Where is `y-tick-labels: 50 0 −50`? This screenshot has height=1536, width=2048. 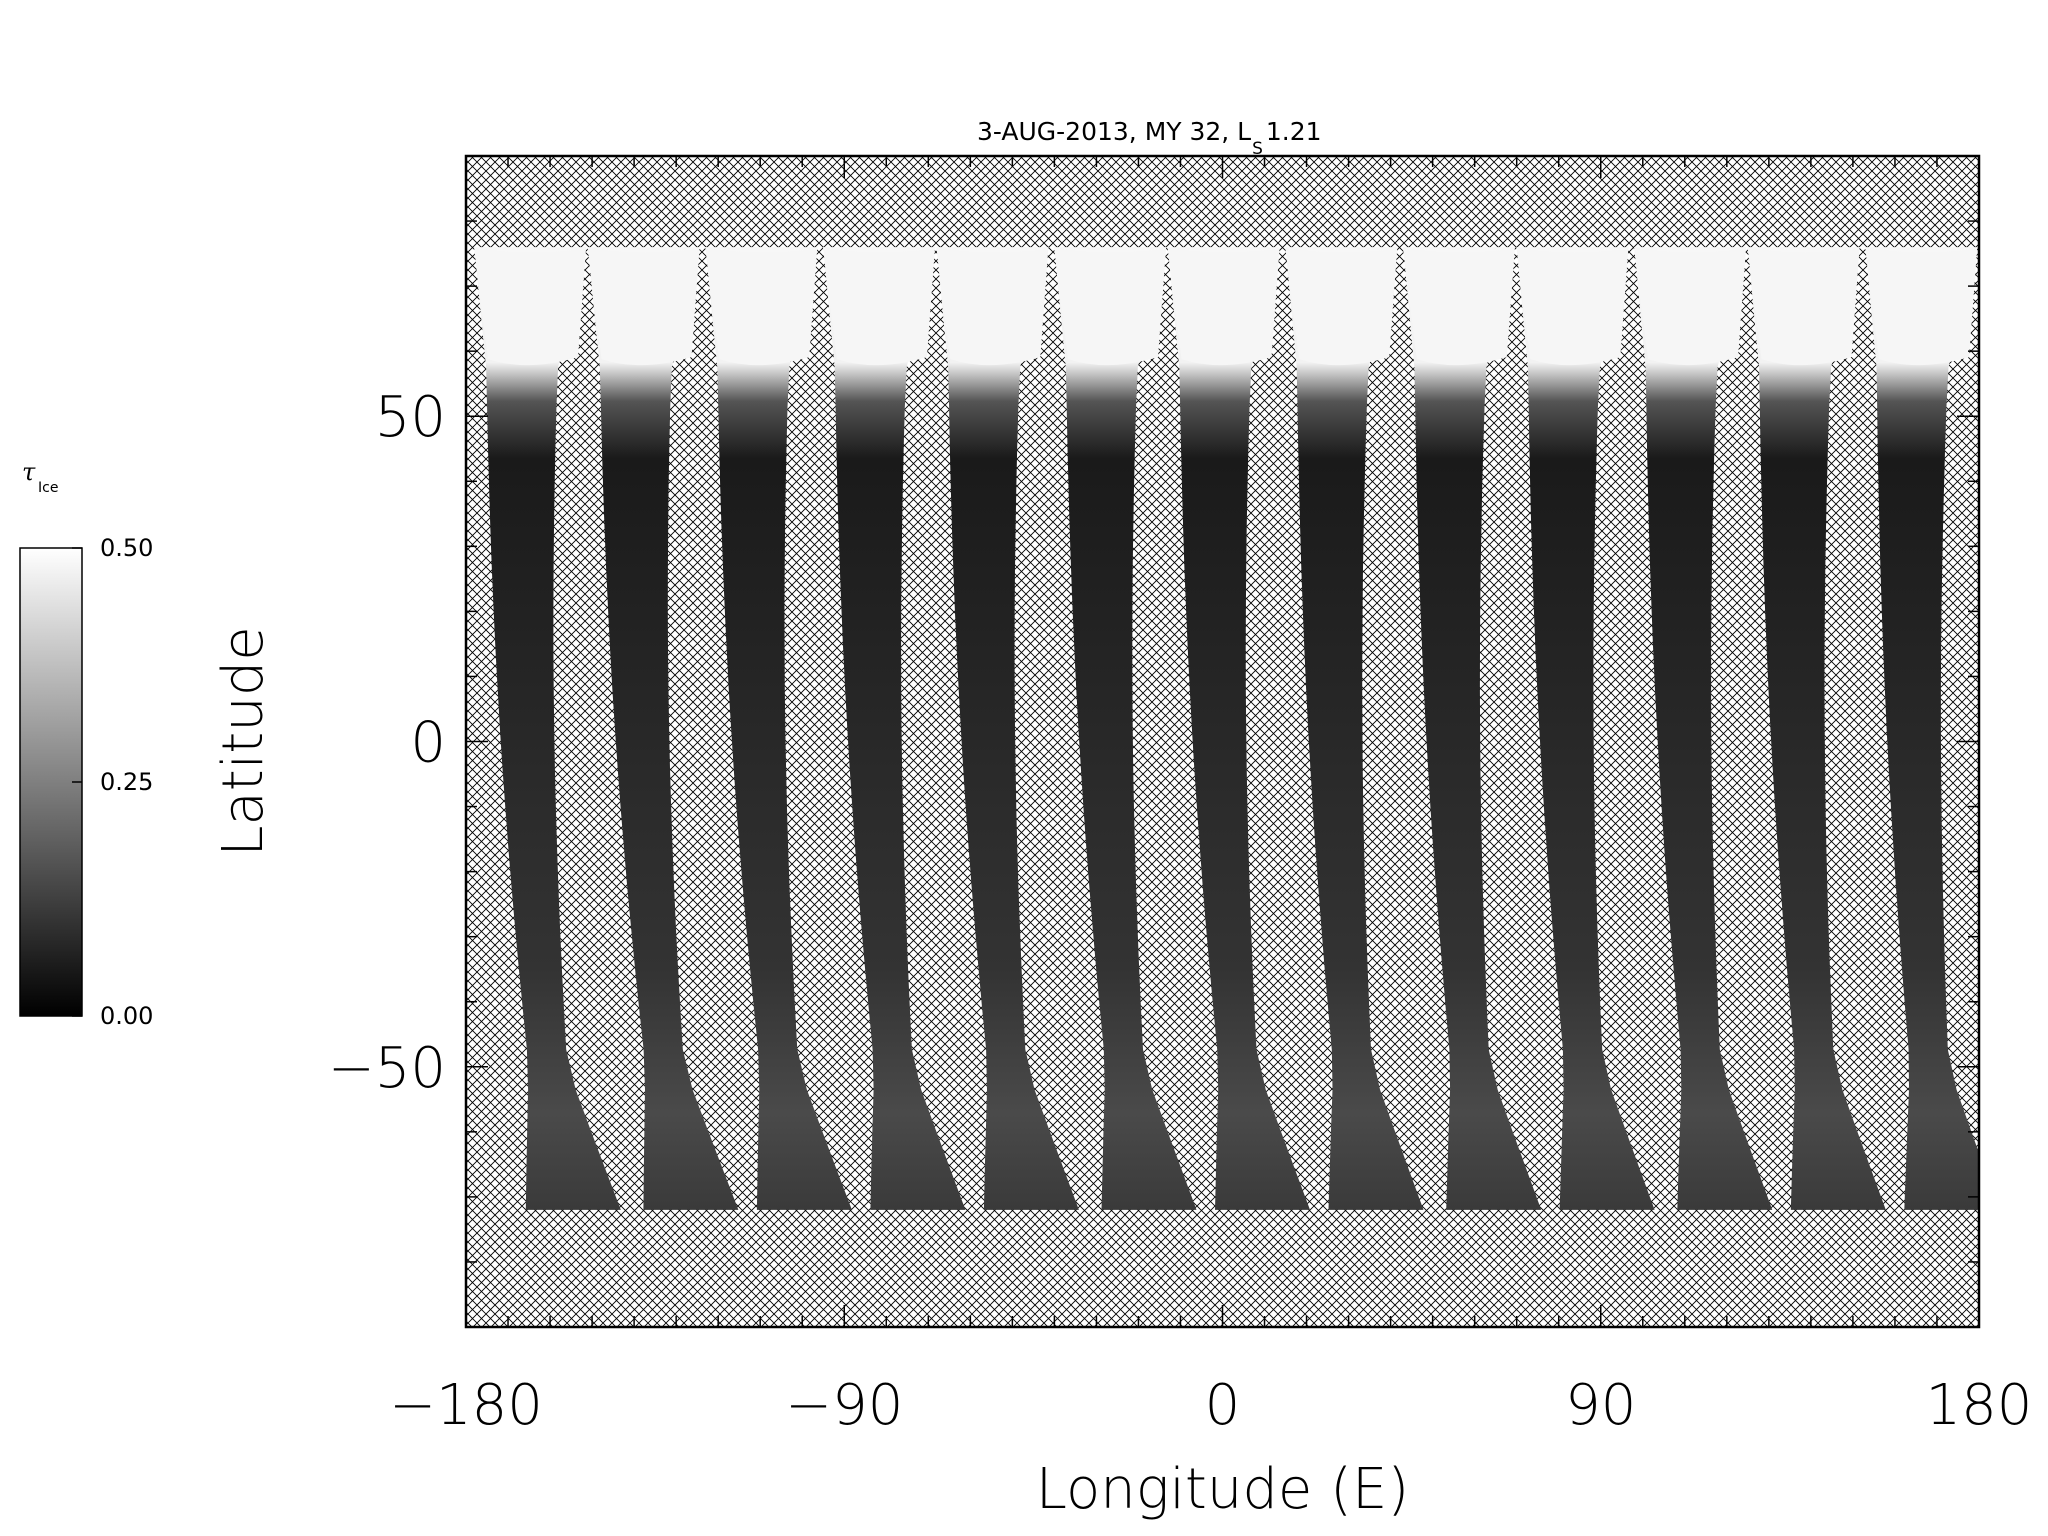 y-tick-labels: 50 0 −50 is located at coordinates (387, 743).